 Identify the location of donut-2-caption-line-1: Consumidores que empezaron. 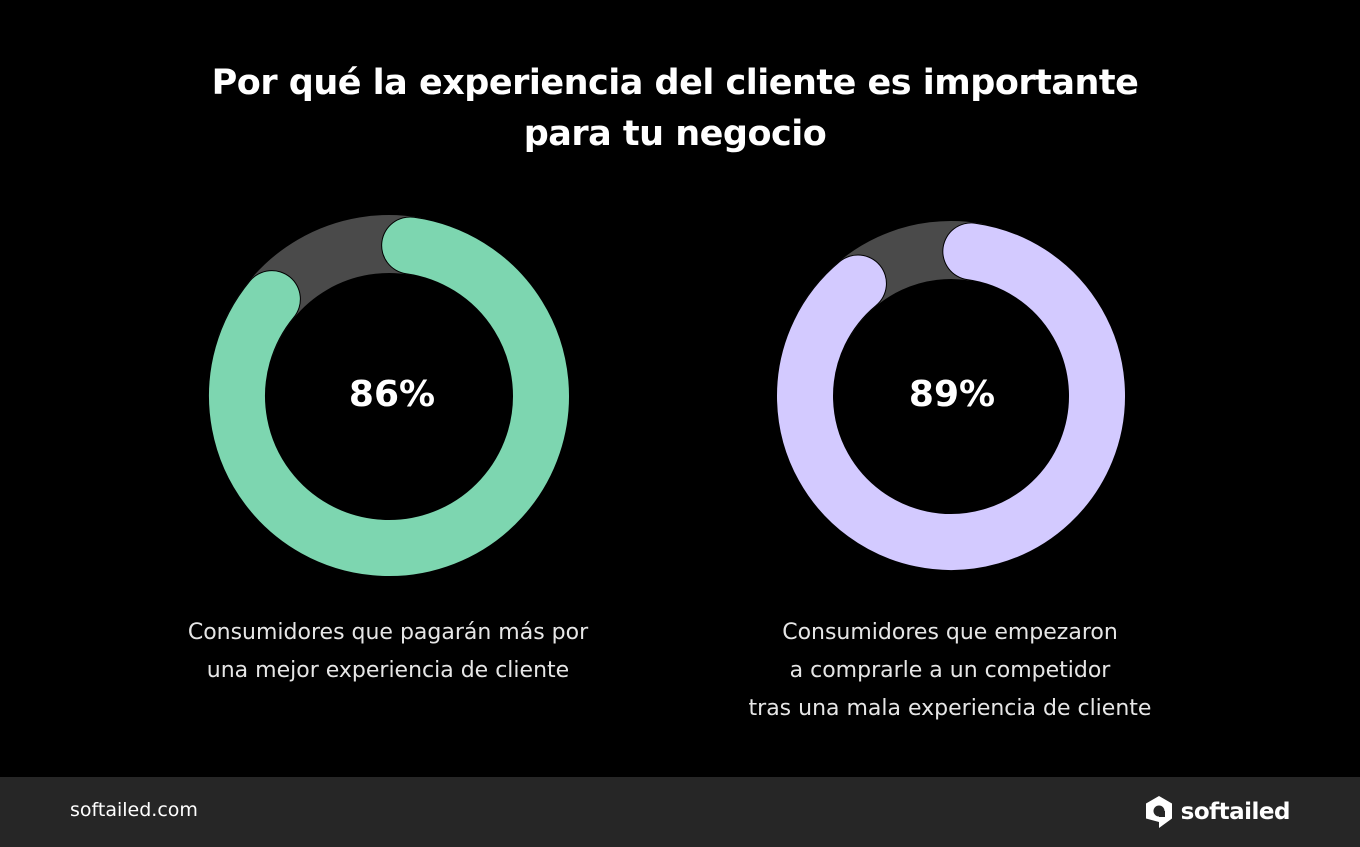
(950, 632).